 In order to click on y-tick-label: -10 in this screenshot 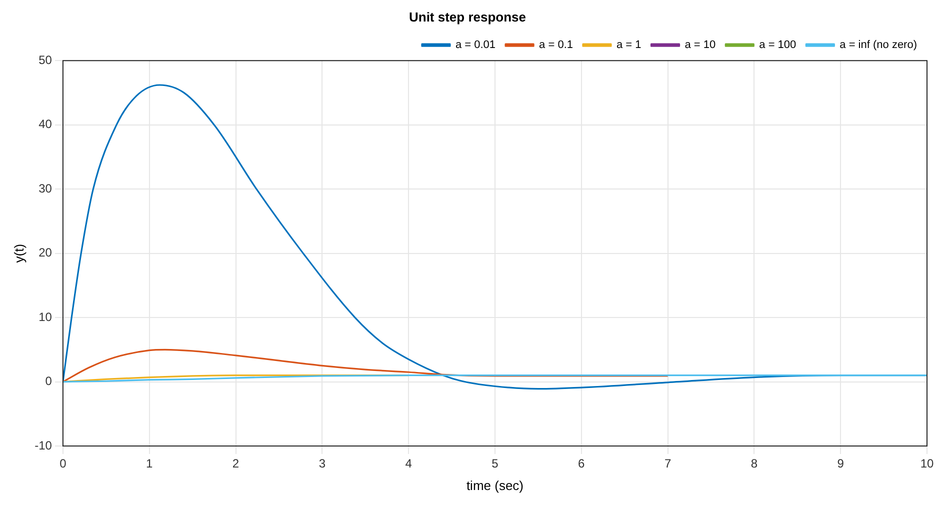, I will do `click(43, 445)`.